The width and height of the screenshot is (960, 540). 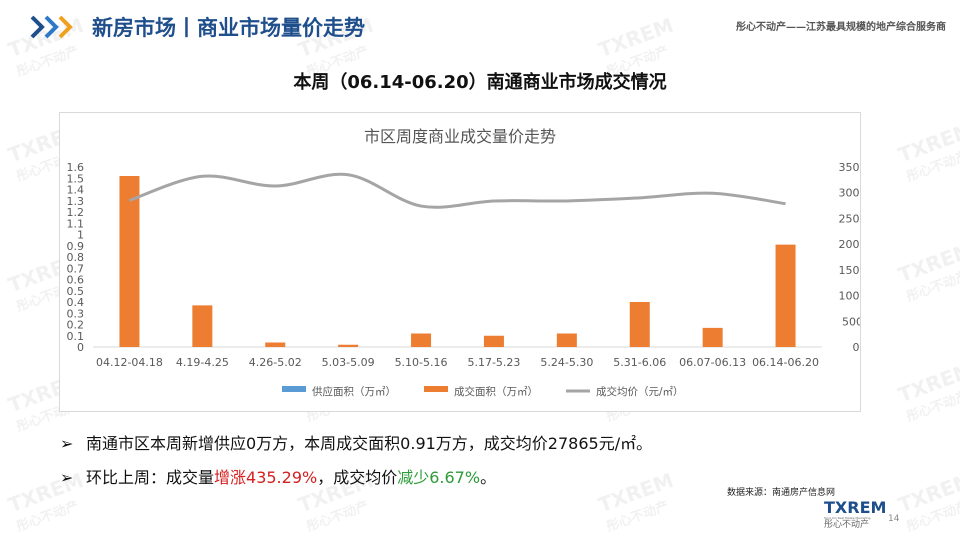 What do you see at coordinates (76, 280) in the screenshot?
I see `y-left-tick-label: 0.6` at bounding box center [76, 280].